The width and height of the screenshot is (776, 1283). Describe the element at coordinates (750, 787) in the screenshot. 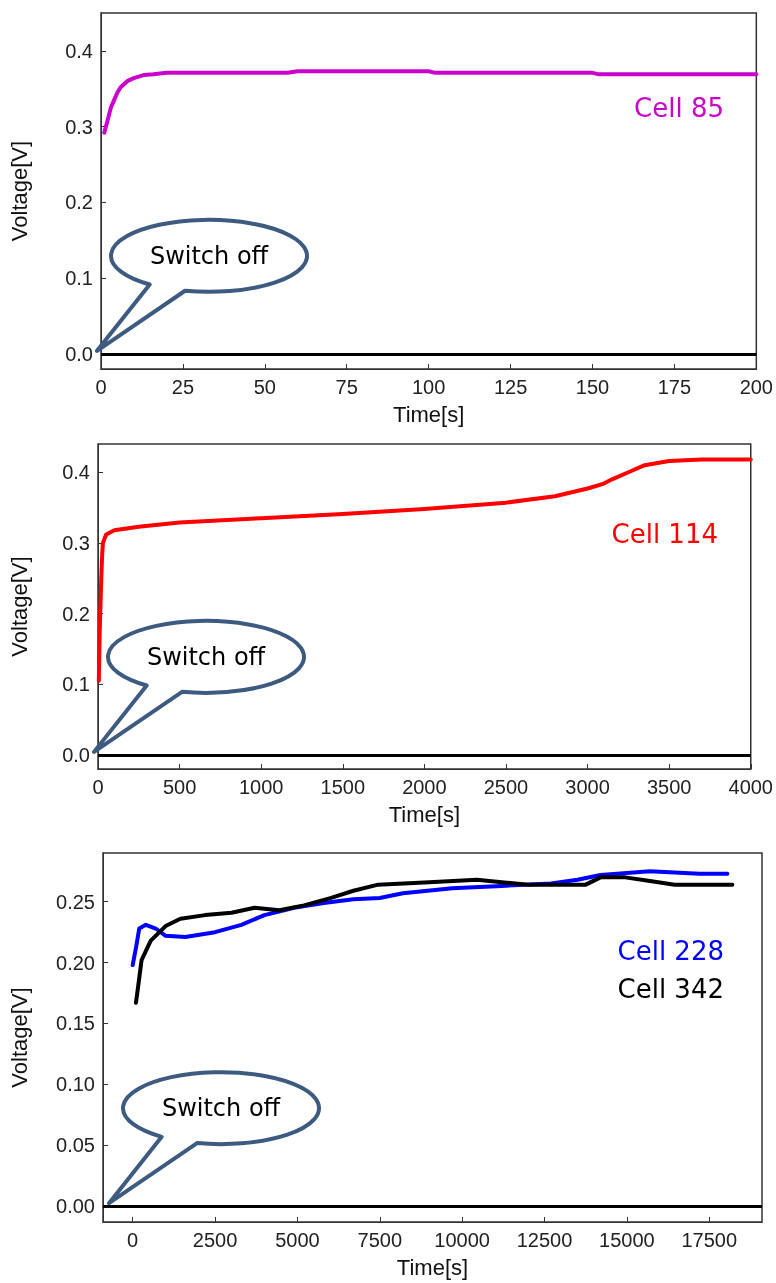

I see `x-tick-label: 4000` at that location.